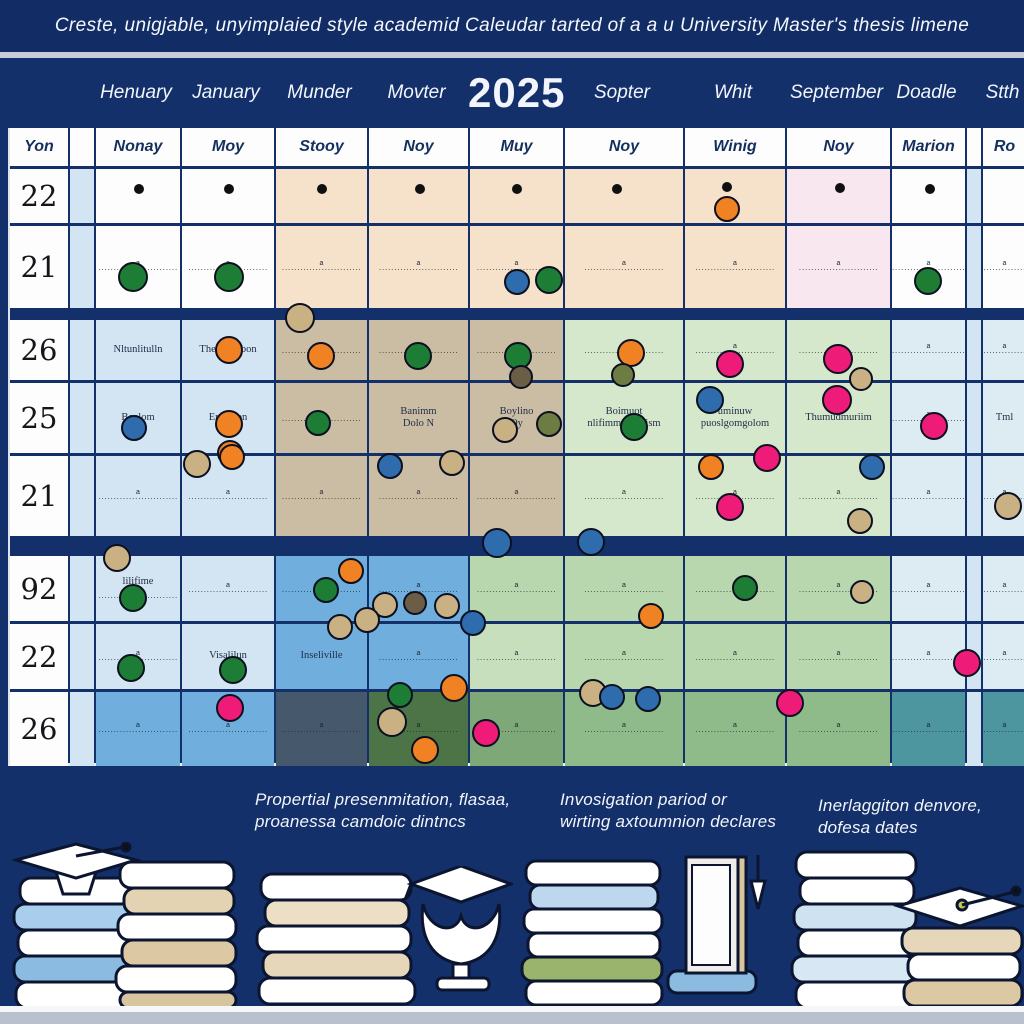 This screenshot has height=1024, width=1024. What do you see at coordinates (1003, 418) in the screenshot?
I see `calendar-cell: Tml` at bounding box center [1003, 418].